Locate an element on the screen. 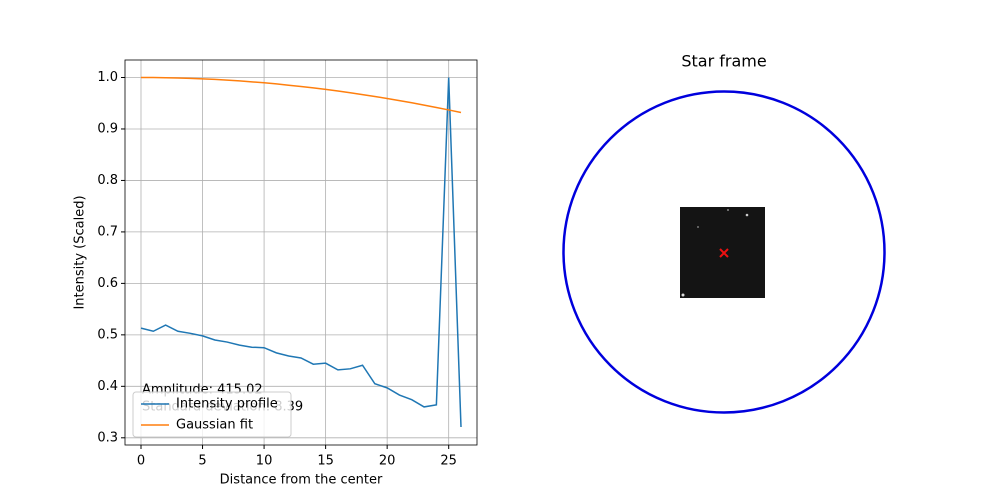  y-tick-label: 1.0 is located at coordinates (107, 77).